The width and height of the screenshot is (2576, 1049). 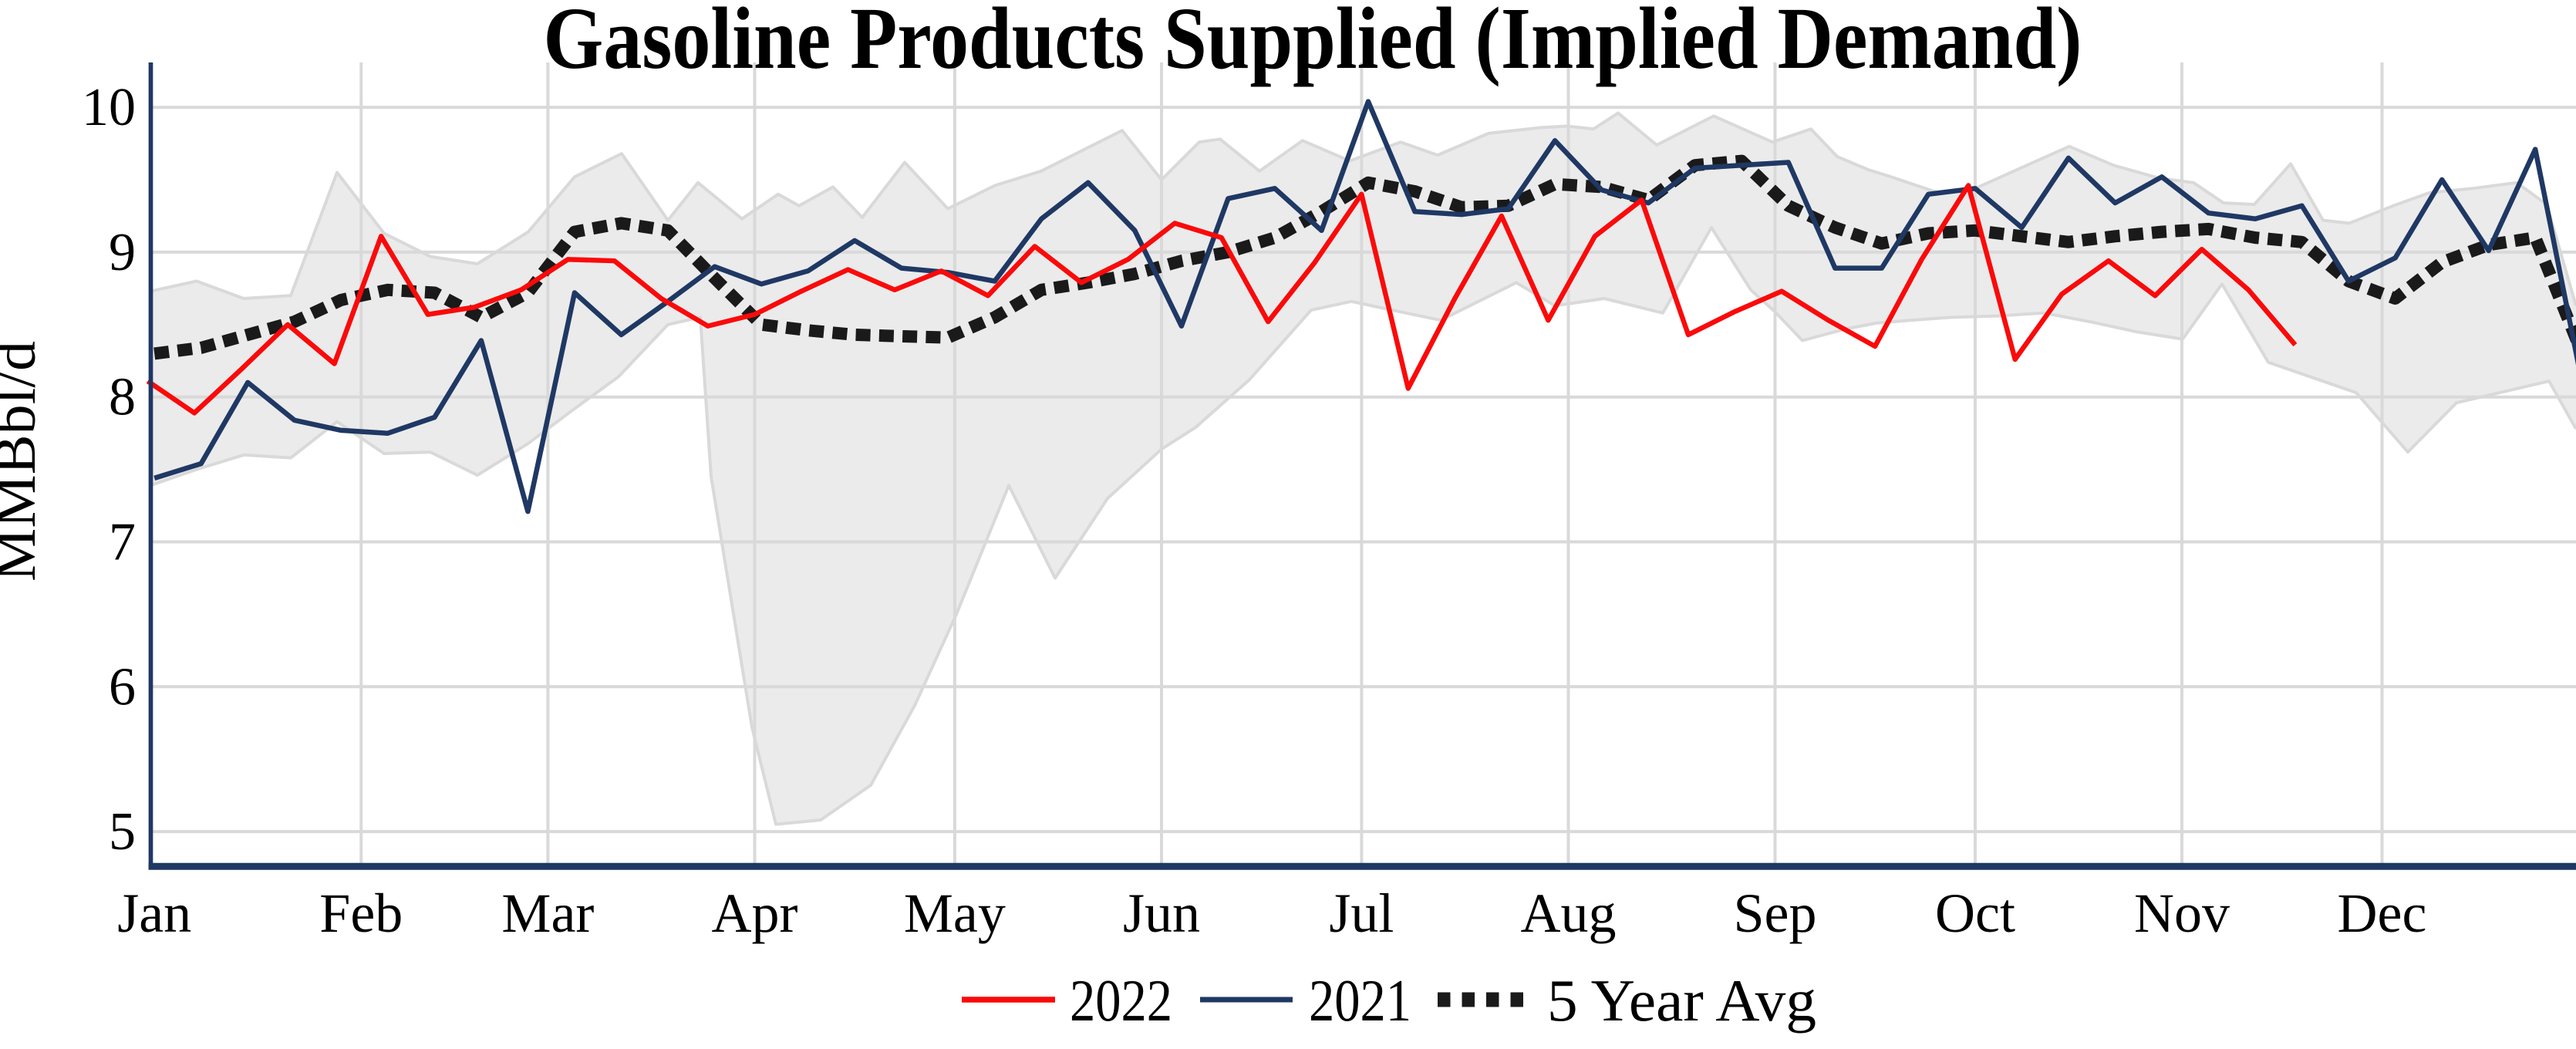 I want to click on svg-text: Sep, so click(x=1775, y=913).